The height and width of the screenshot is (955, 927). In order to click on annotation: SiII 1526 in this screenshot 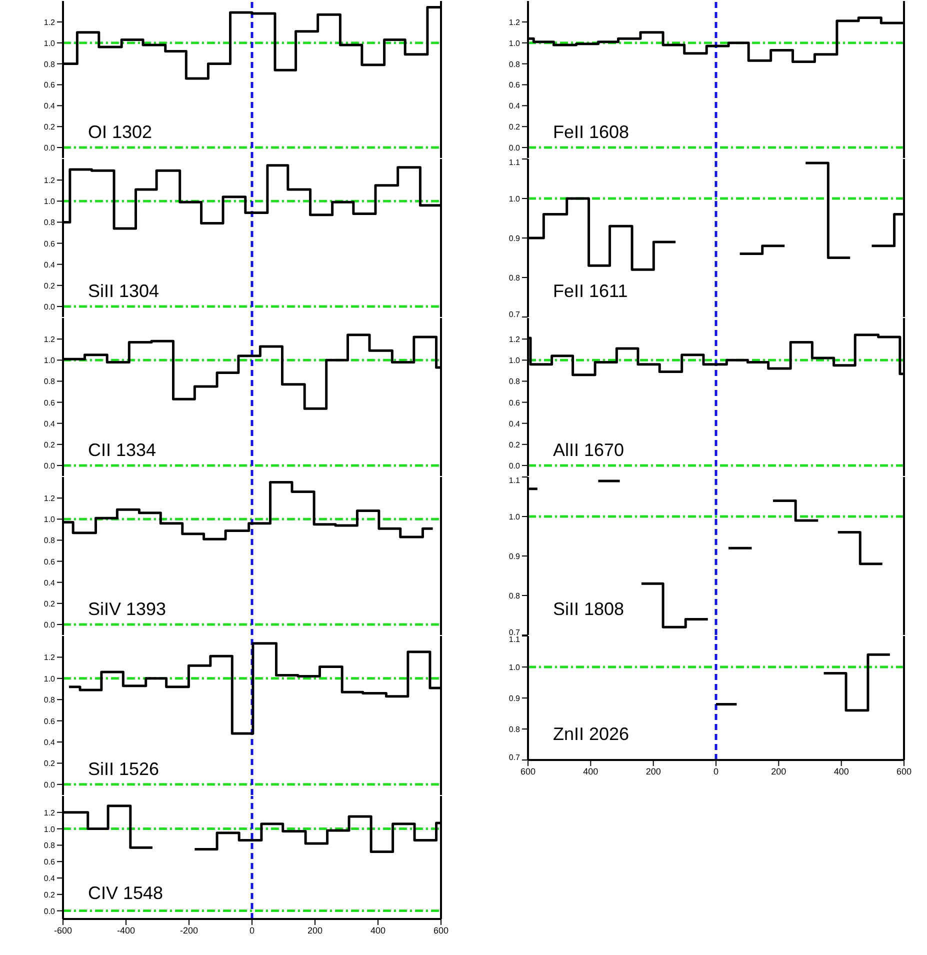, I will do `click(124, 769)`.